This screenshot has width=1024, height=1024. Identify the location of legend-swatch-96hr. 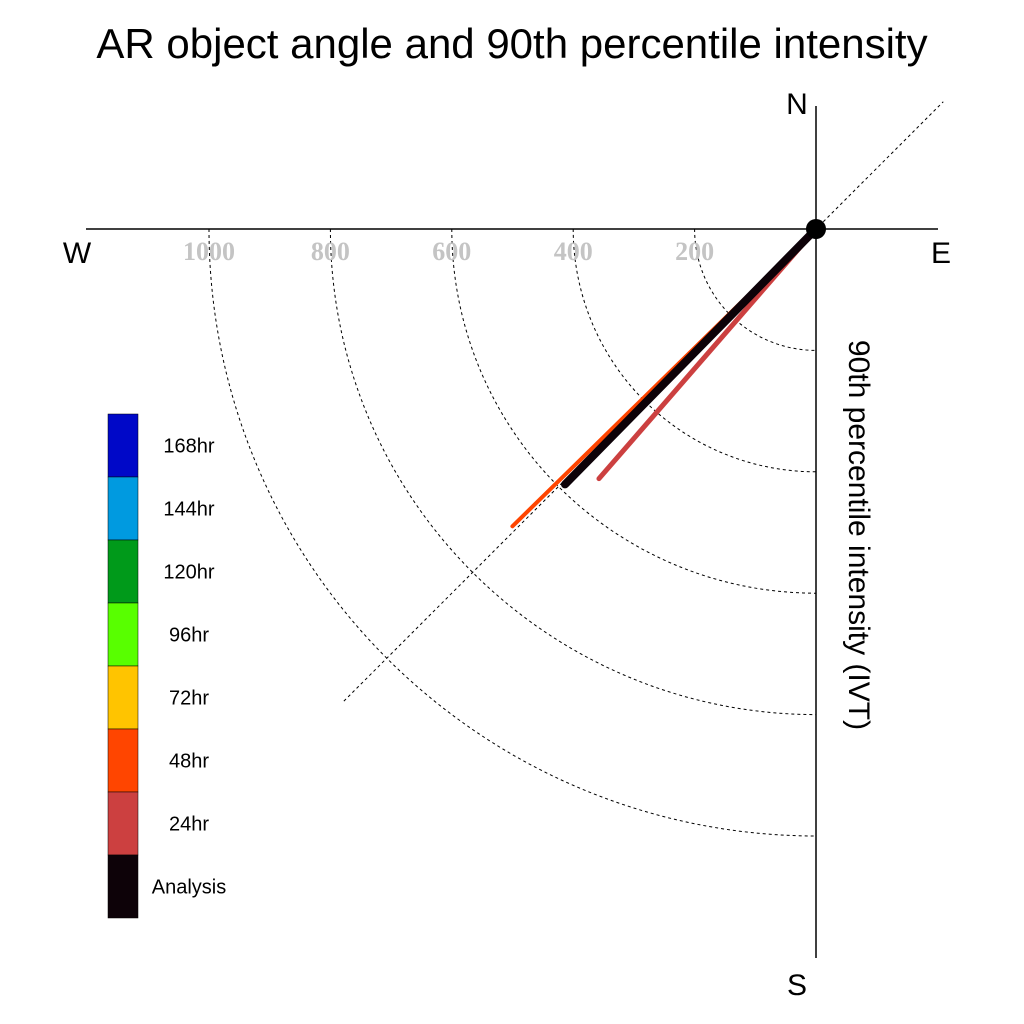
(123, 634).